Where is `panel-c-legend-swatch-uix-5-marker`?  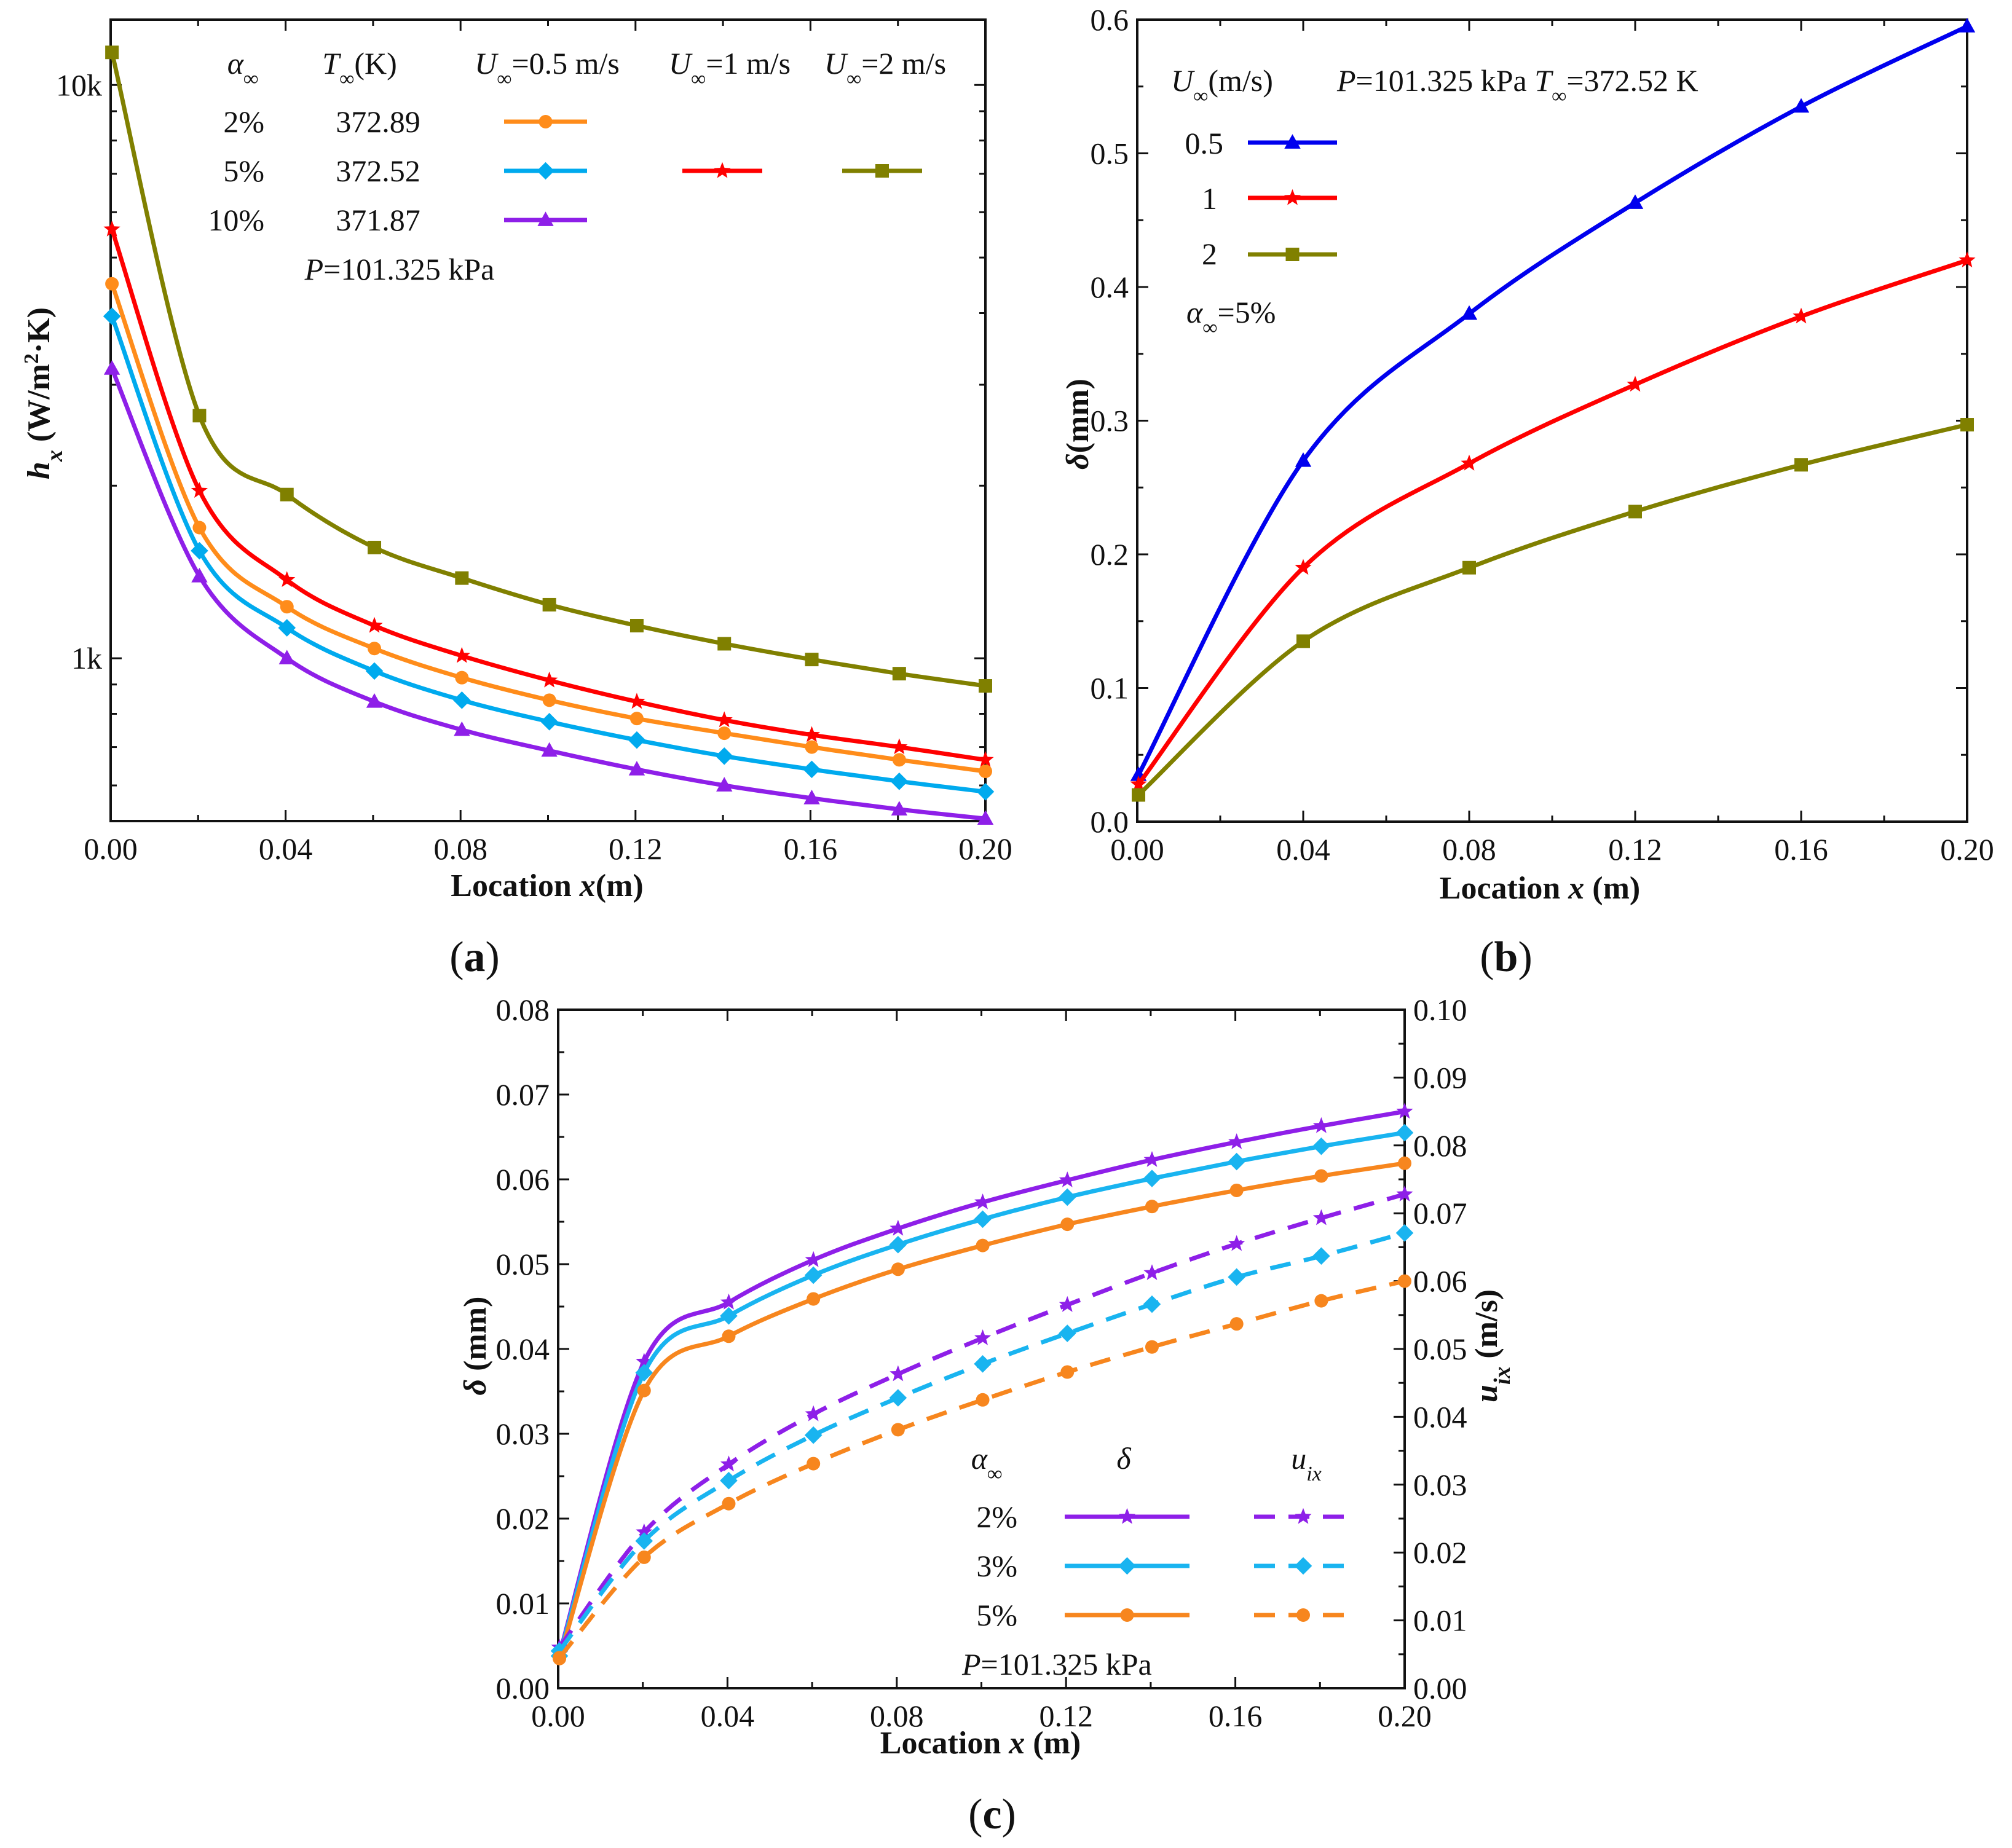 panel-c-legend-swatch-uix-5-marker is located at coordinates (1303, 1615).